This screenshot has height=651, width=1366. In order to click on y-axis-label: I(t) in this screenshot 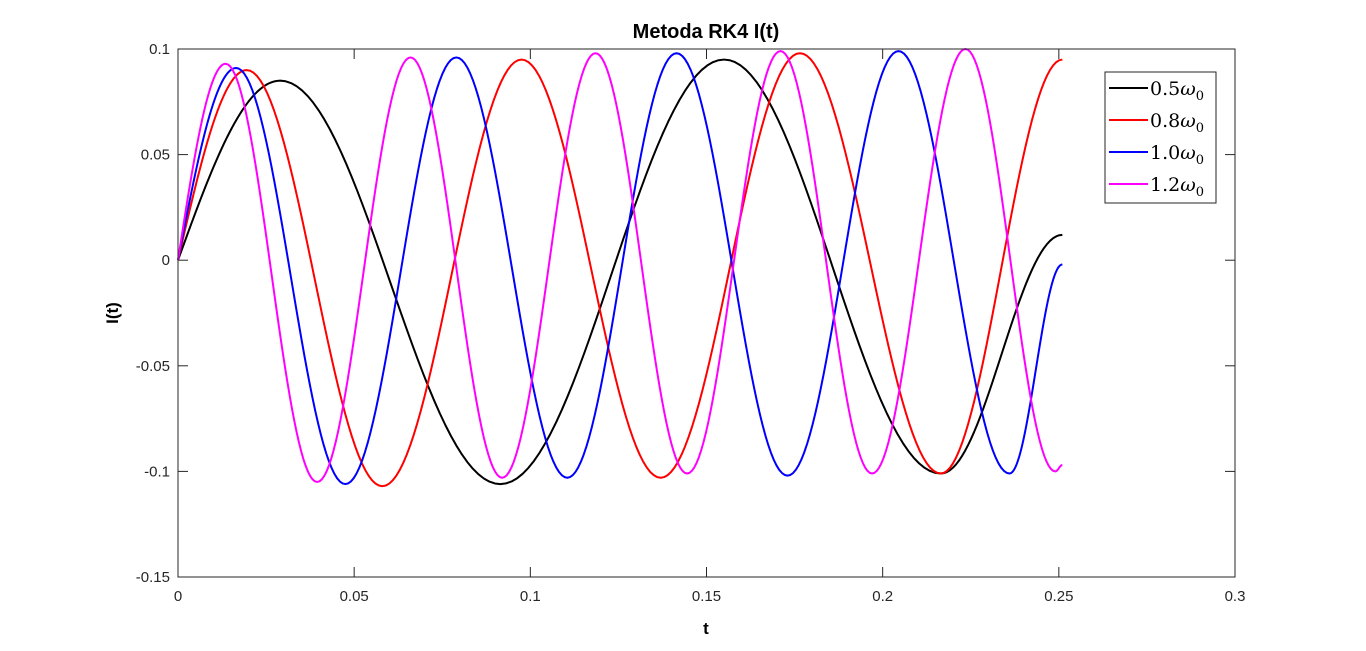, I will do `click(112, 313)`.